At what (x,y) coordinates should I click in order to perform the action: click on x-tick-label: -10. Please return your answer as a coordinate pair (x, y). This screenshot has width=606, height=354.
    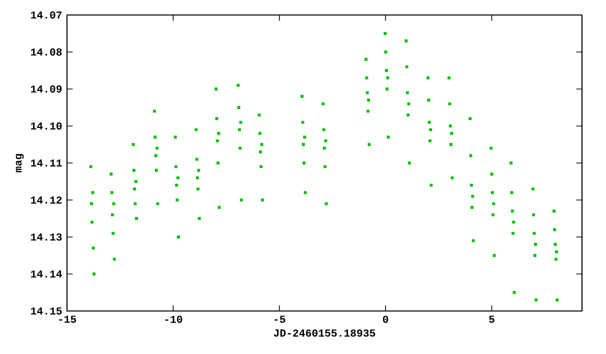
    Looking at the image, I should click on (173, 319).